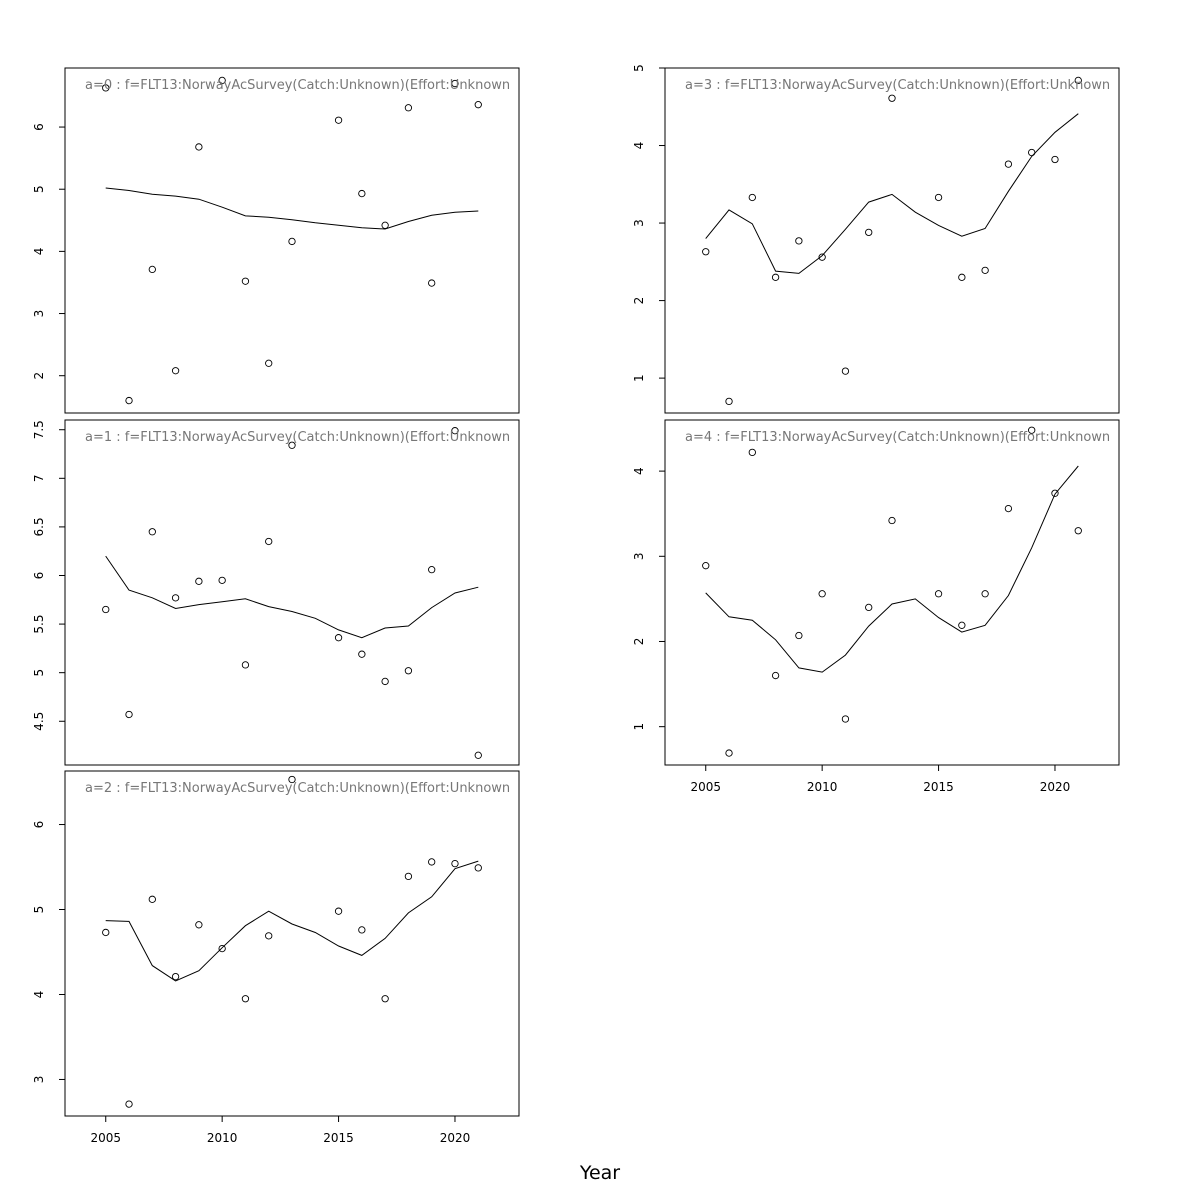 The height and width of the screenshot is (1200, 1200). What do you see at coordinates (455, 1138) in the screenshot?
I see `x-tick-label: 2020` at bounding box center [455, 1138].